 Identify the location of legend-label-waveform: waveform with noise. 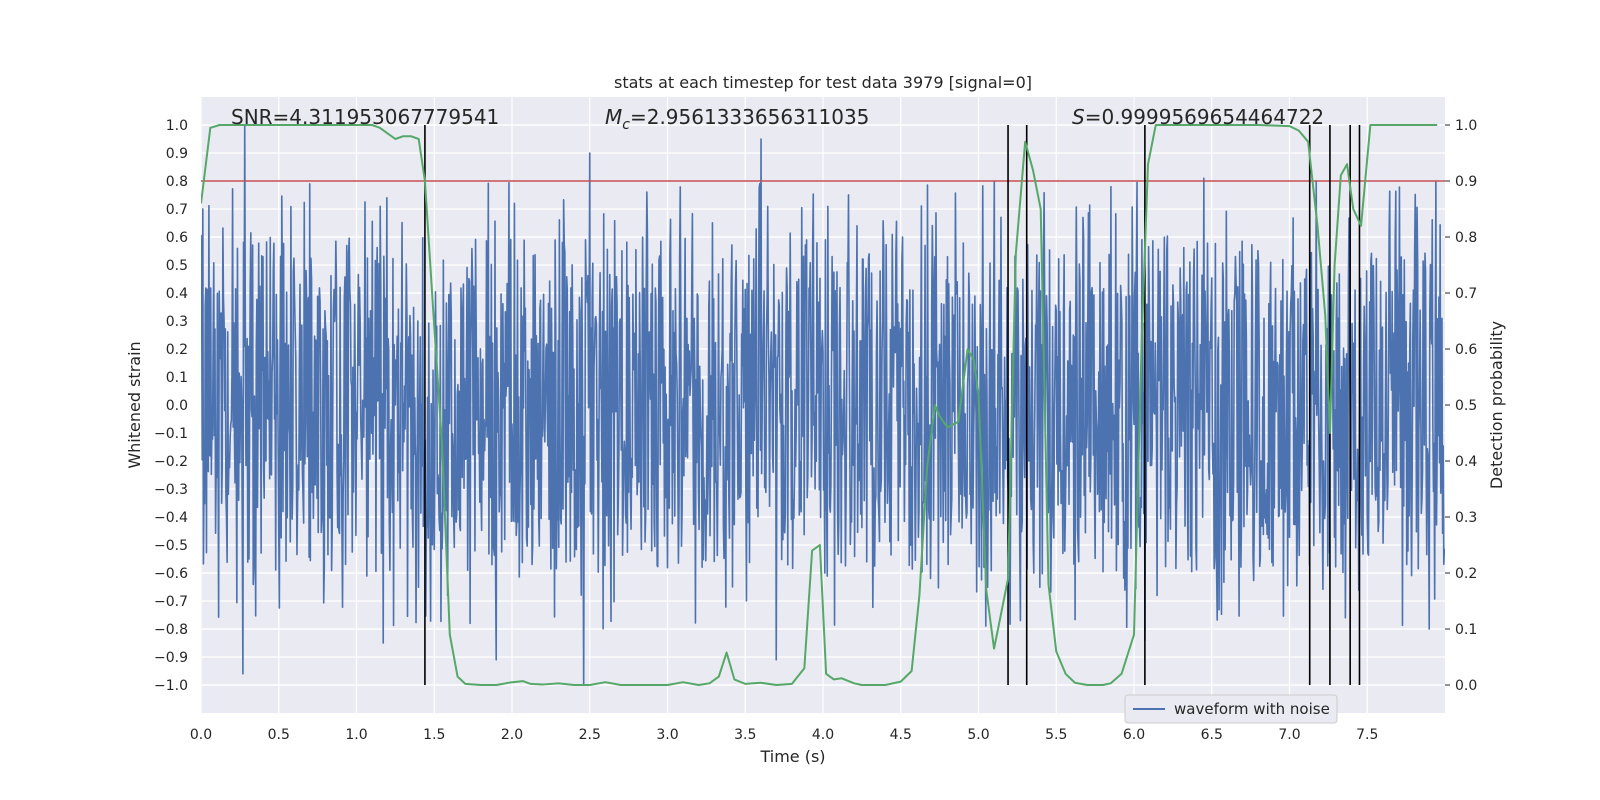
(1252, 709).